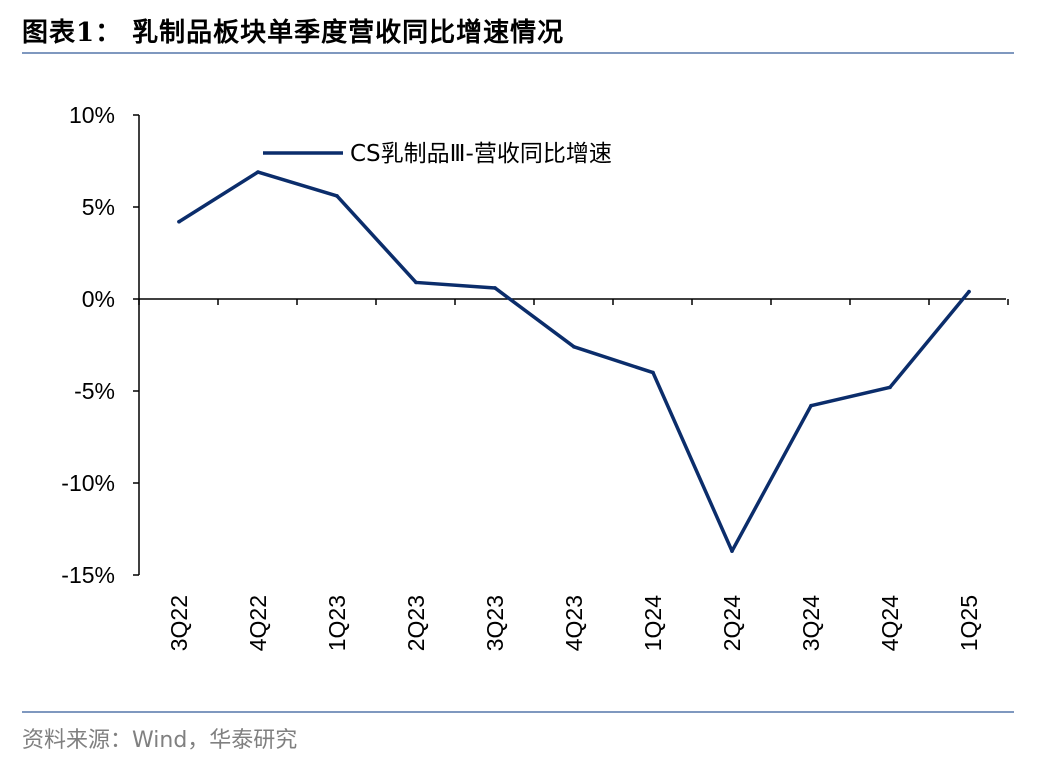 The image size is (1048, 760). What do you see at coordinates (495, 623) in the screenshot?
I see `x-tick-label: 3Q23` at bounding box center [495, 623].